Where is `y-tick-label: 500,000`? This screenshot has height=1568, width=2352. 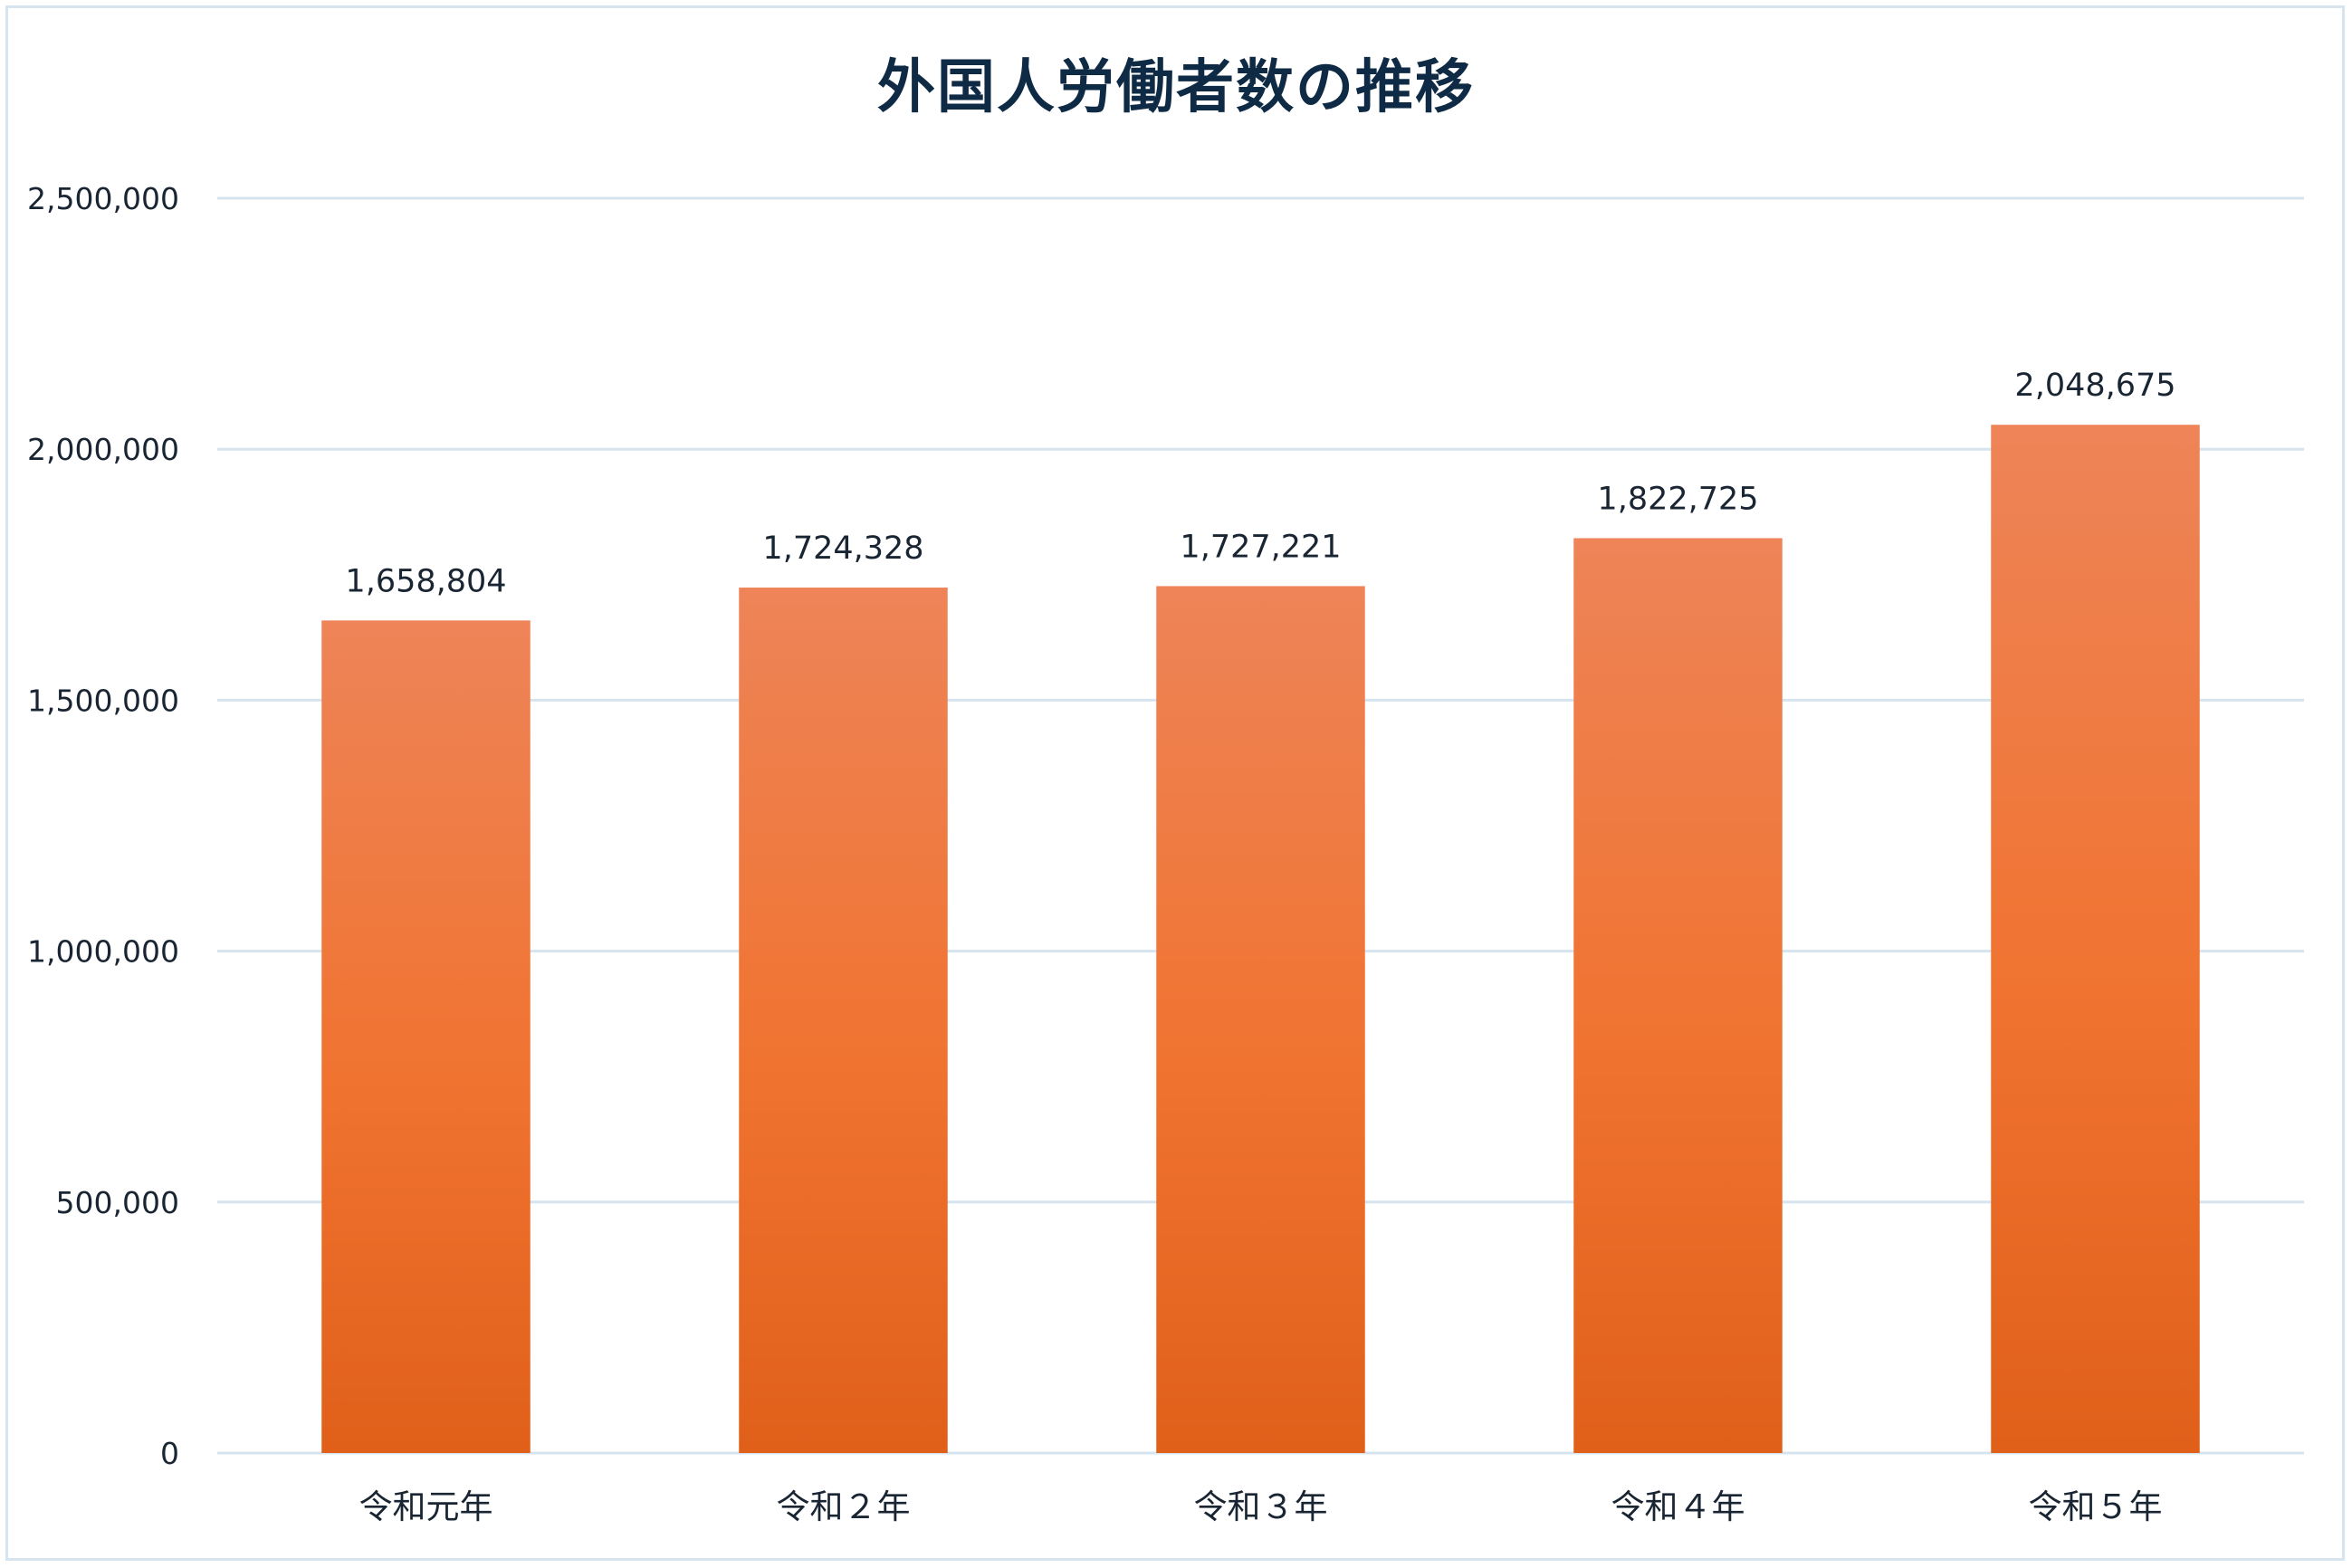
y-tick-label: 500,000 is located at coordinates (117, 1202).